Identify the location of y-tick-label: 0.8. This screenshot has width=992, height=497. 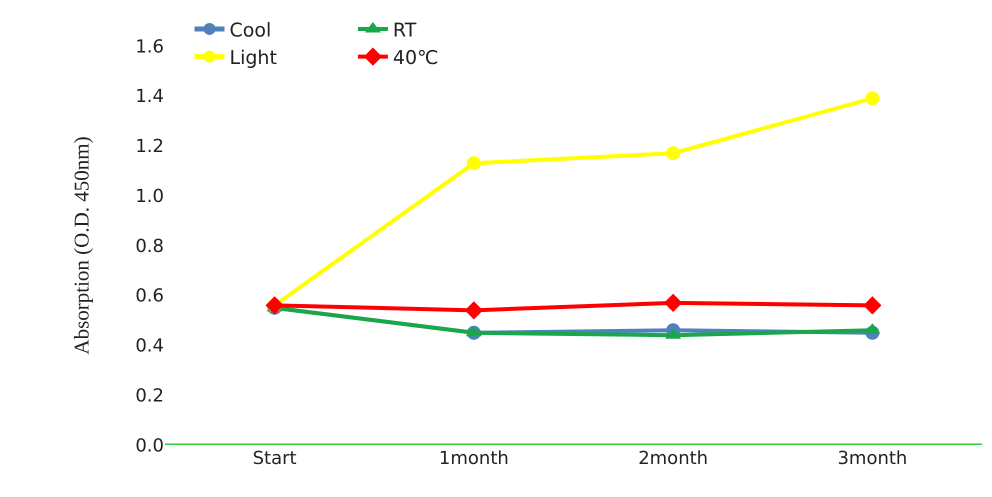
(149, 246).